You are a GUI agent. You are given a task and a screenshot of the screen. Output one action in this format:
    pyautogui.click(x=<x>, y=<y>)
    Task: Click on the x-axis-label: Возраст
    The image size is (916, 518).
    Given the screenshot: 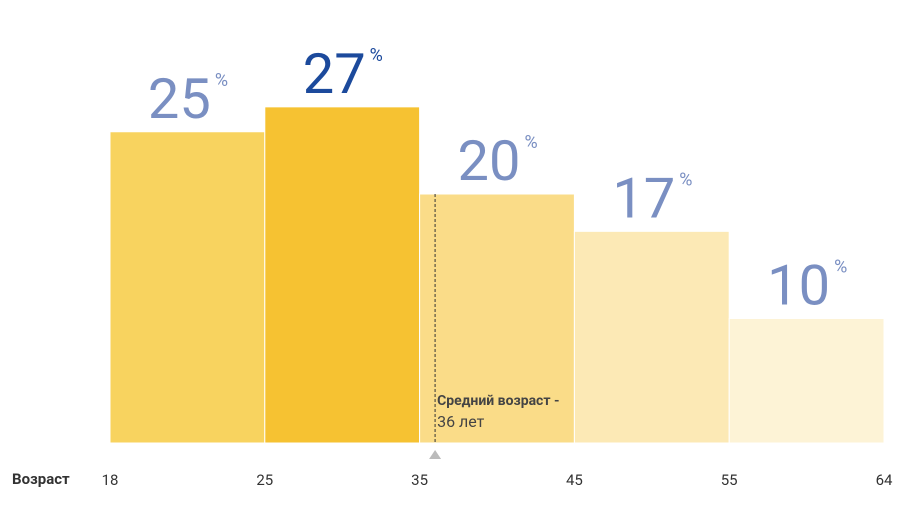 What is the action you would take?
    pyautogui.click(x=41, y=479)
    